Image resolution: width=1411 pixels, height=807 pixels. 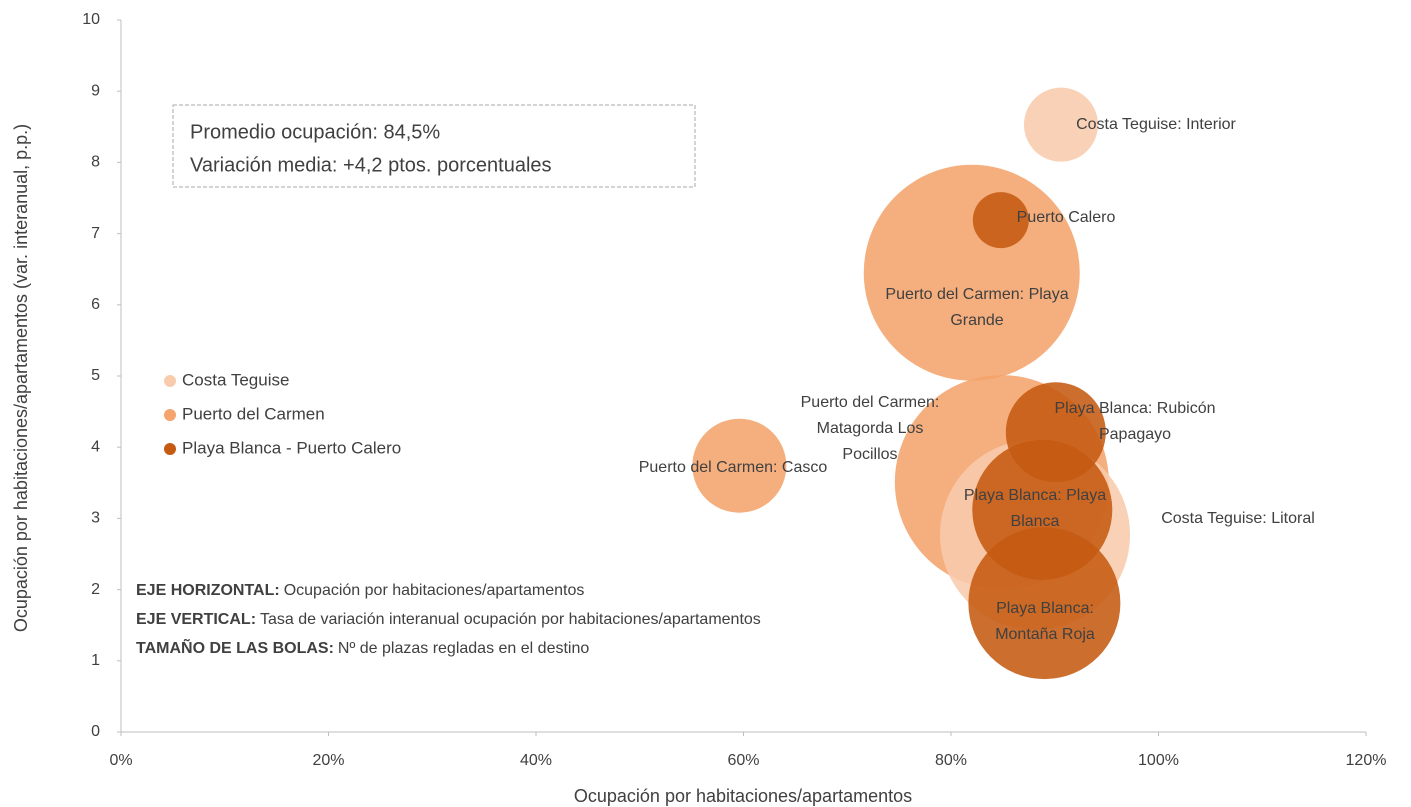 What do you see at coordinates (976, 307) in the screenshot?
I see `data-label: Puerto del Carmen: Playa Grande` at bounding box center [976, 307].